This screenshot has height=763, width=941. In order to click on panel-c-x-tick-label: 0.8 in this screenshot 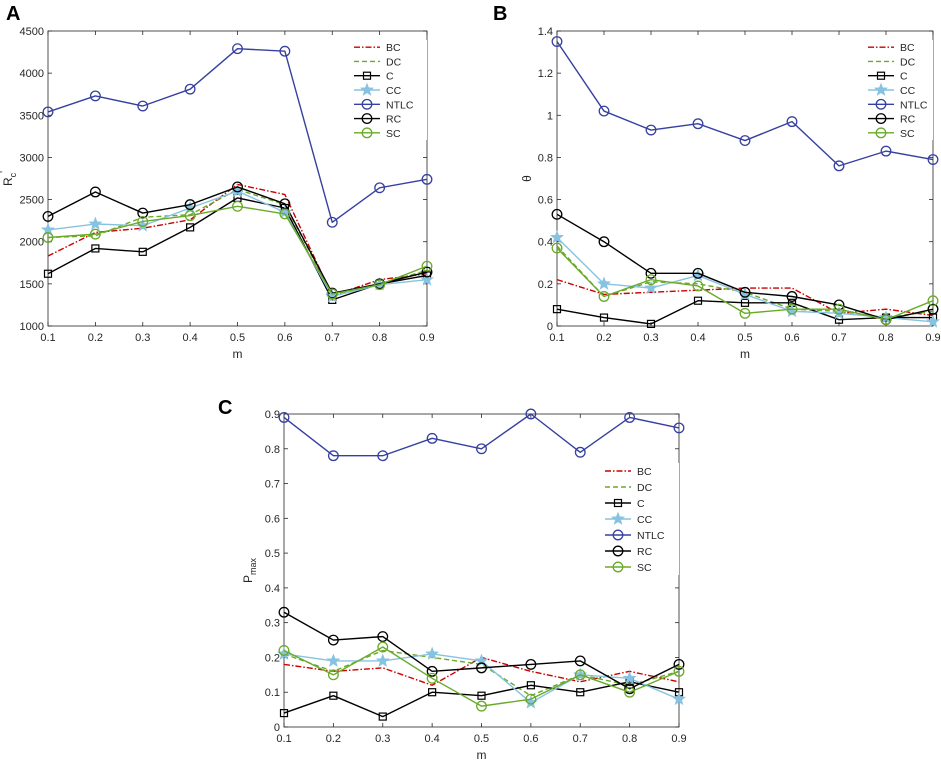, I will do `click(629, 739)`.